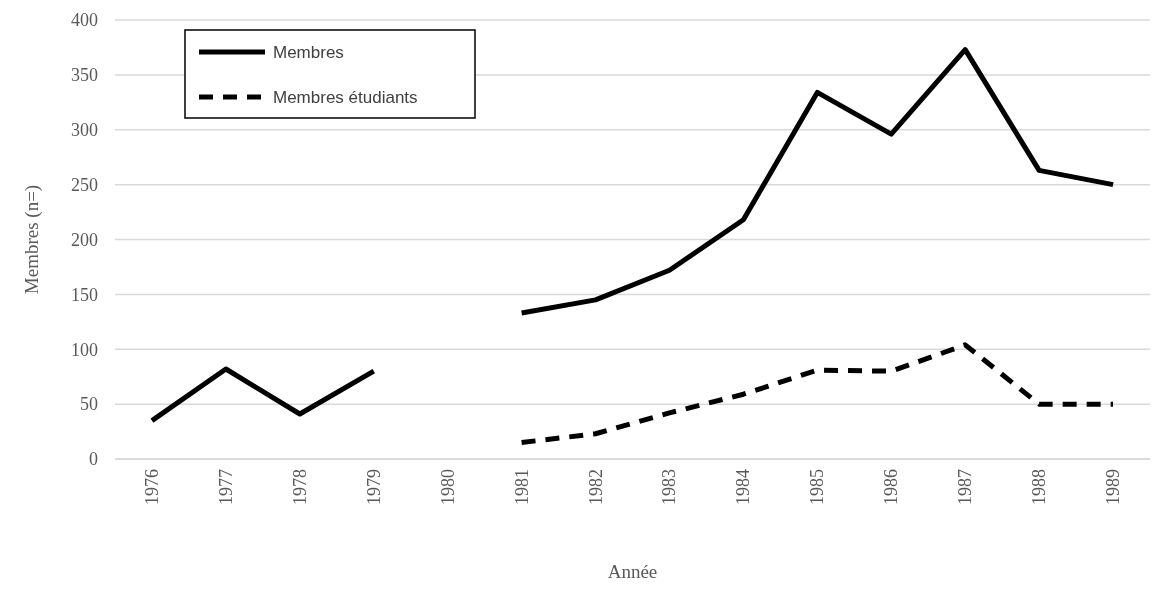 The width and height of the screenshot is (1153, 591). I want to click on x-tick-label: 1989, so click(1113, 487).